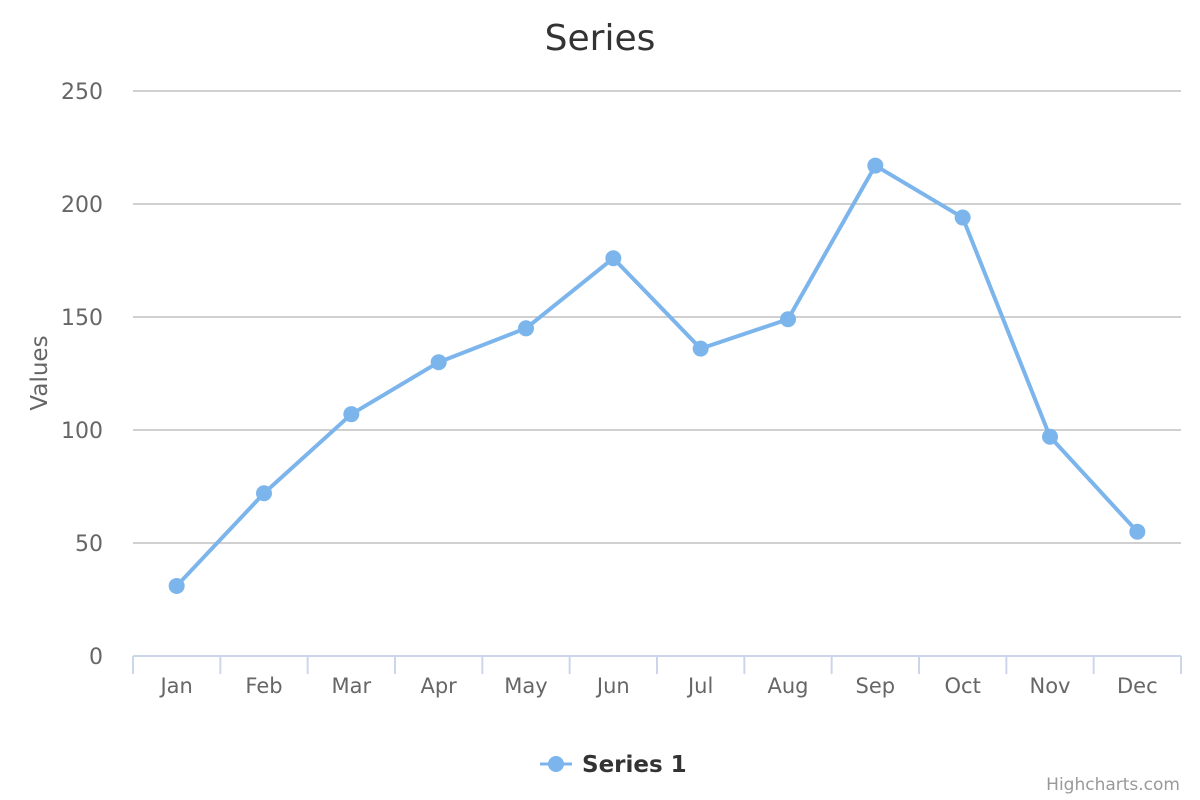 The height and width of the screenshot is (800, 1200). What do you see at coordinates (82, 92) in the screenshot?
I see `y-tick-label: 250` at bounding box center [82, 92].